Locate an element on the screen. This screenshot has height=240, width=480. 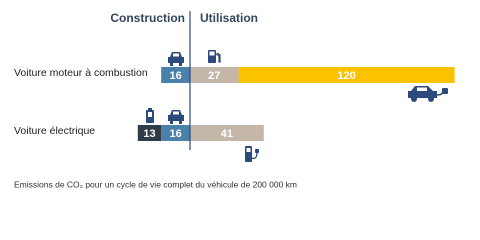
value-label: 120 is located at coordinates (346, 76).